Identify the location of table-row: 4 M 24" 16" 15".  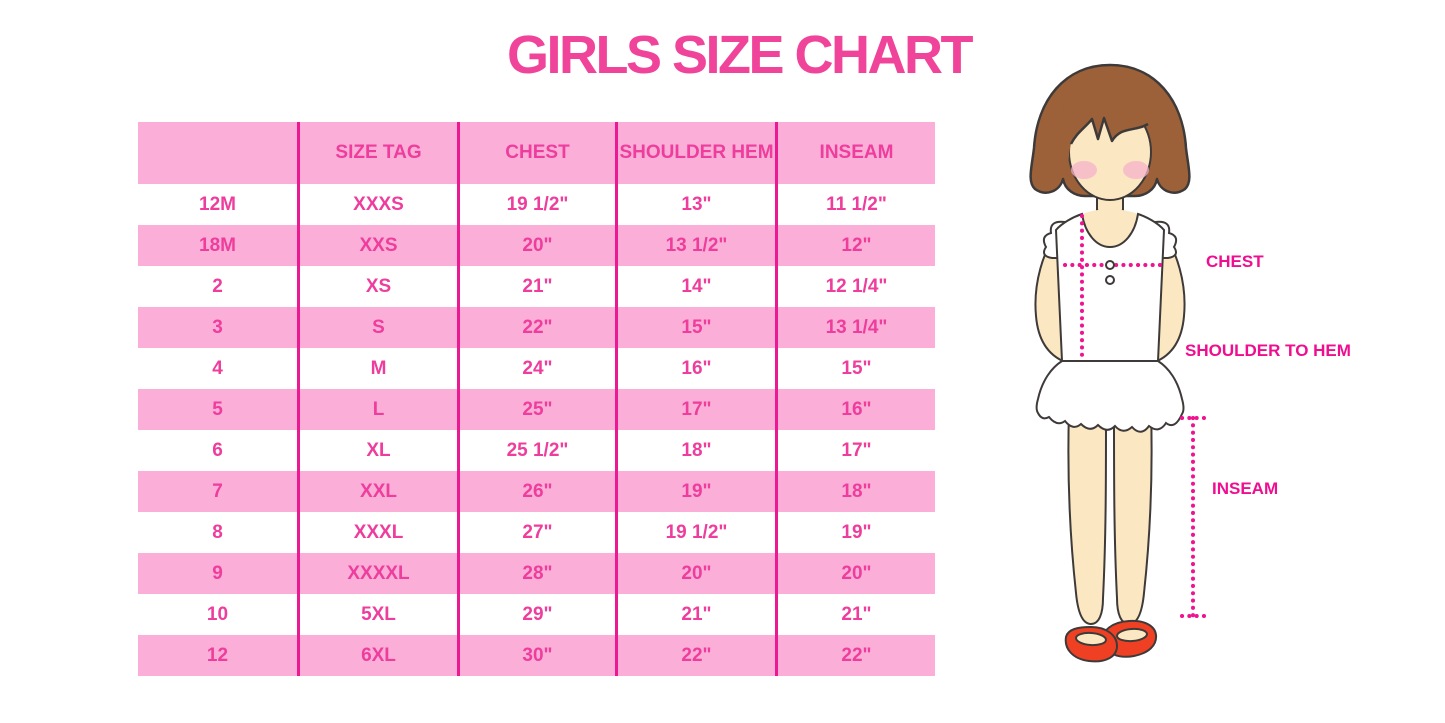
(536, 368).